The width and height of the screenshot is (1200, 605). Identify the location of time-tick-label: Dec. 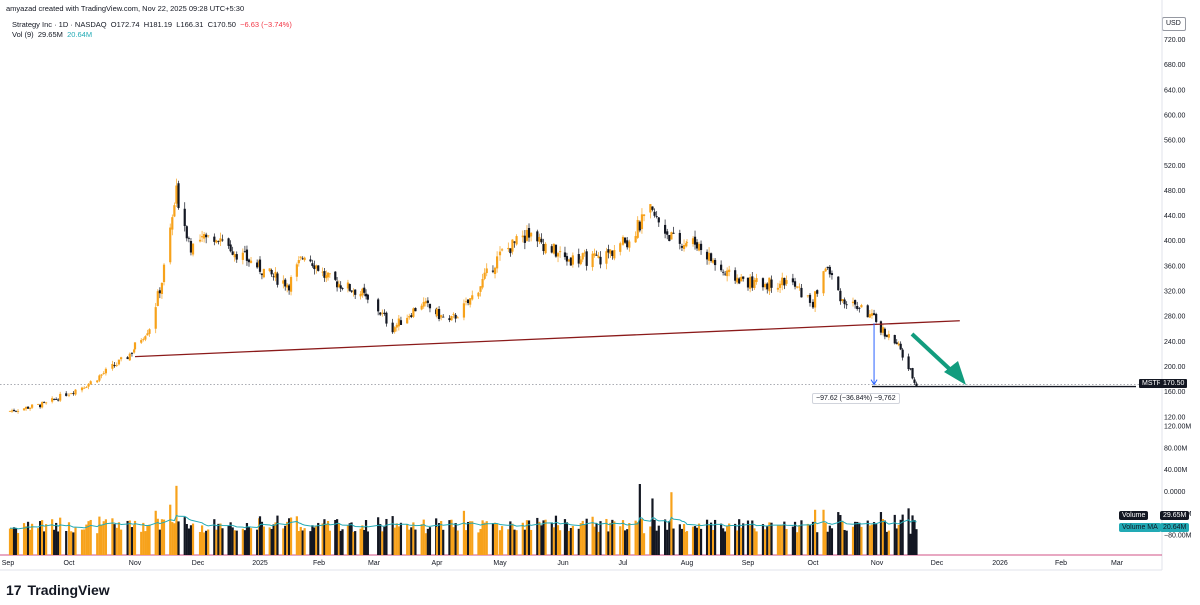
(937, 563).